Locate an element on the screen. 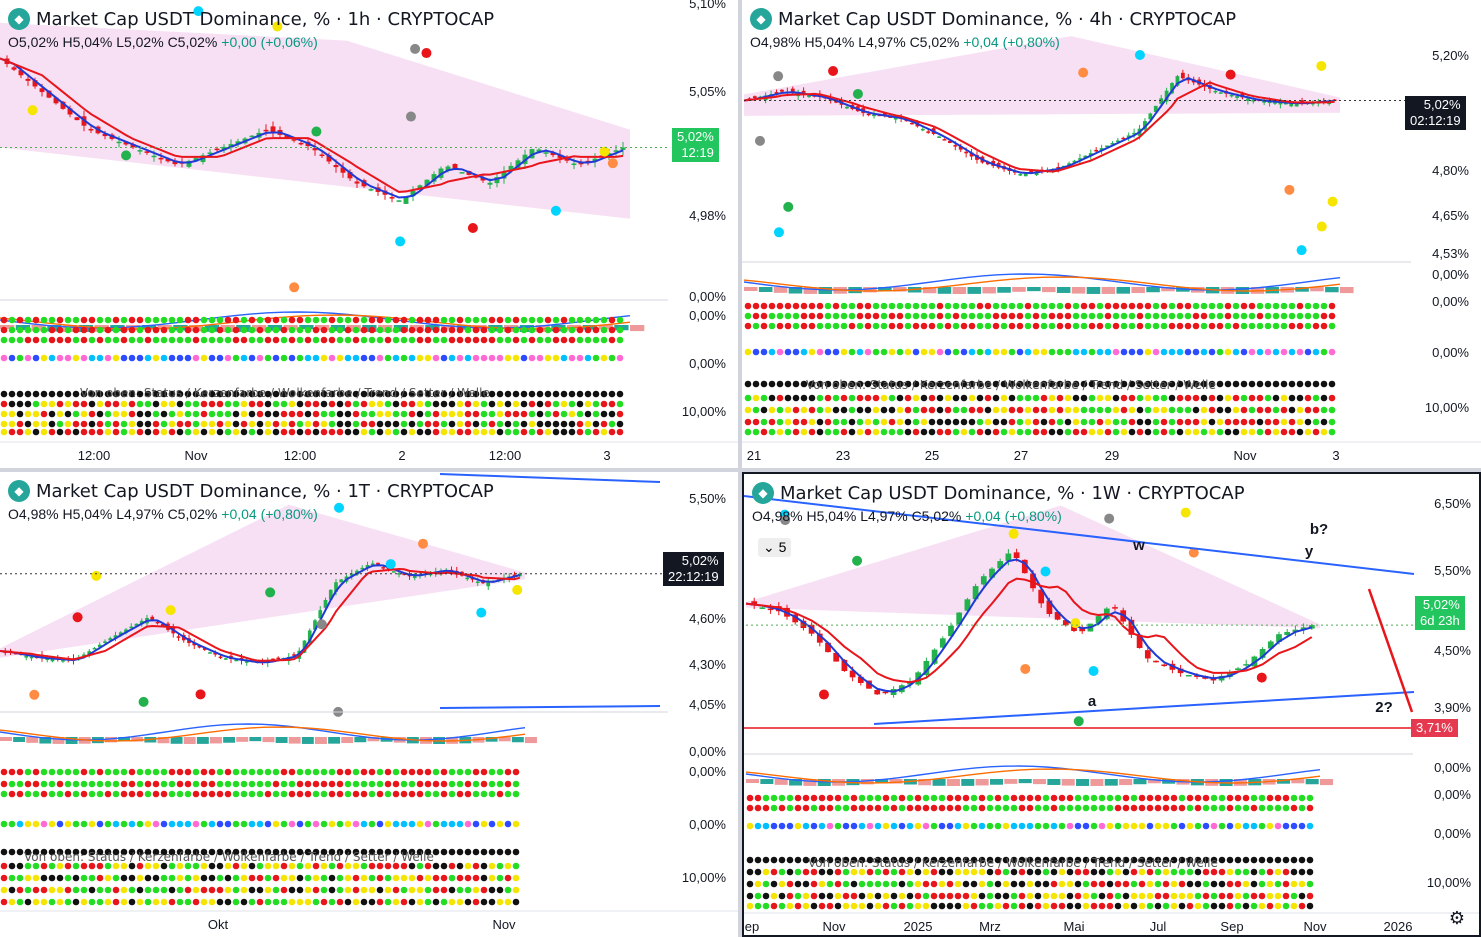  horizontal-divider is located at coordinates (740, 470).